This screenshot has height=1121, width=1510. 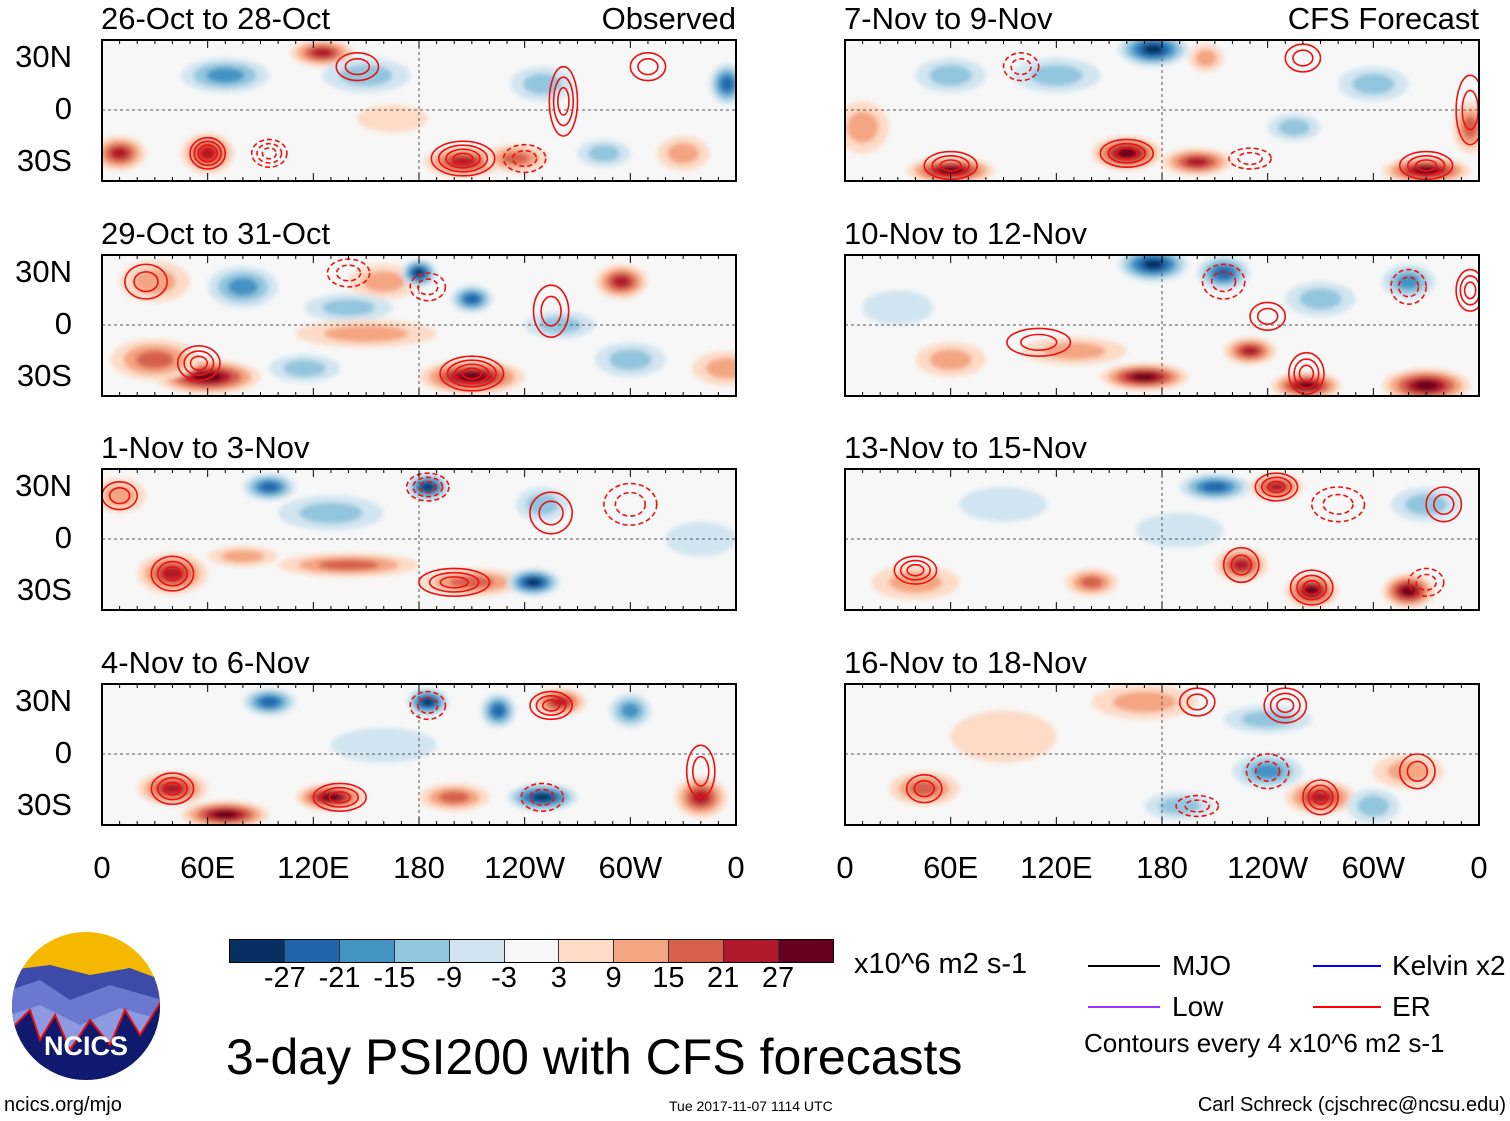 I want to click on footer-url: ncics.org/mjo, so click(x=63, y=1105).